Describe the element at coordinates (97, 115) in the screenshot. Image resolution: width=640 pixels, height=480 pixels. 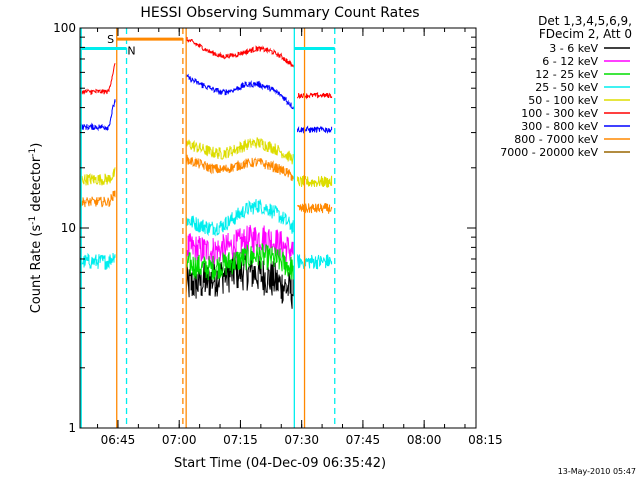
I see `series-night-300-800-kev` at that location.